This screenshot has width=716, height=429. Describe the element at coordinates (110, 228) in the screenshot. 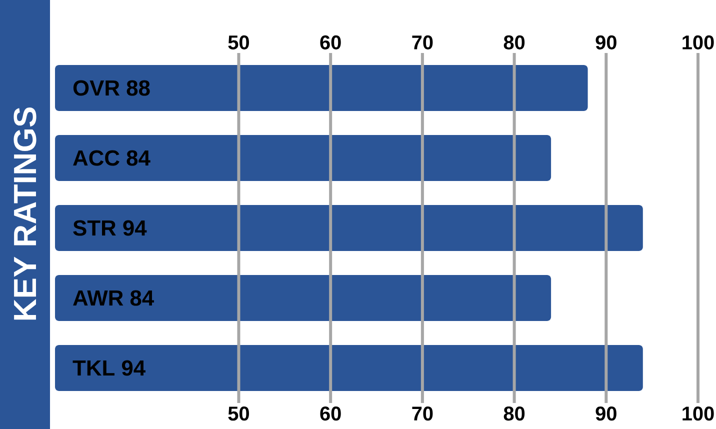

I see `y-tick-label: STR 94` at that location.